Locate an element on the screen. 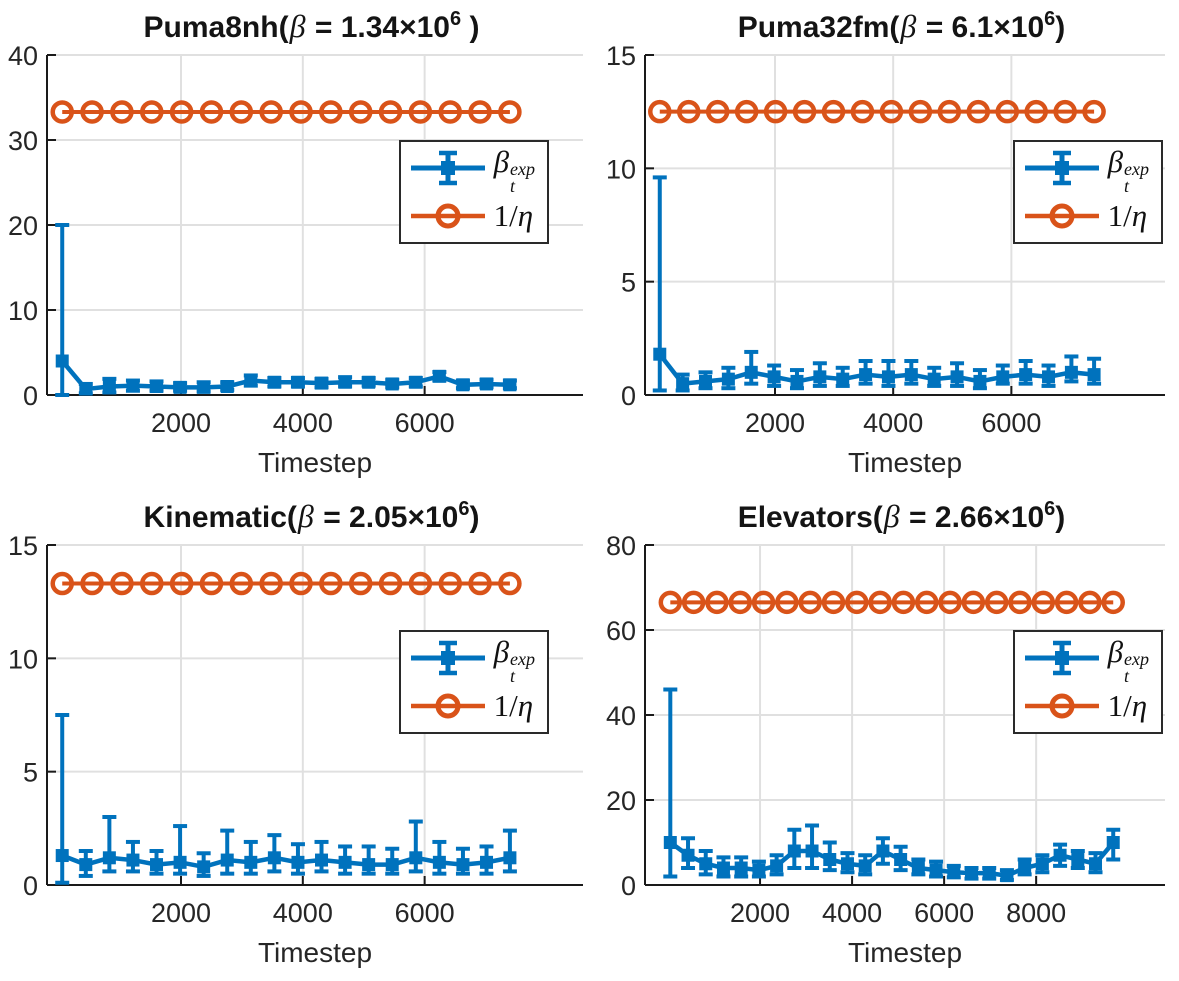 This screenshot has height=981, width=1179. chart-title-puma32fm: Puma32fm(β = 6.1×106) is located at coordinates (901, 26).